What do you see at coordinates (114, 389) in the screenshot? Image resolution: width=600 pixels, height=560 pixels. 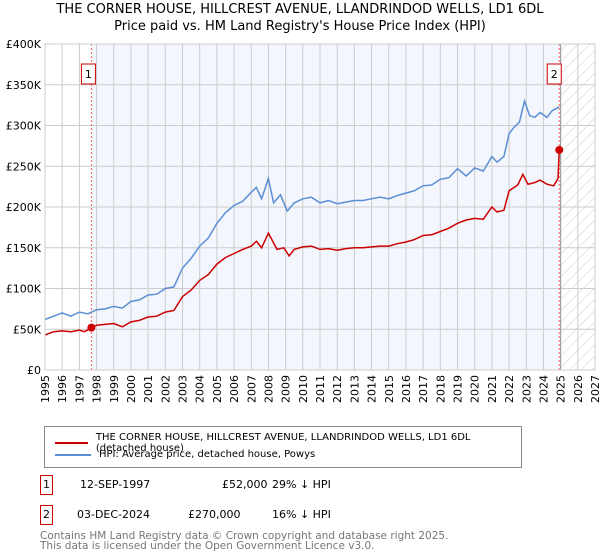 I see `x-tick-label: 1999` at bounding box center [114, 389].